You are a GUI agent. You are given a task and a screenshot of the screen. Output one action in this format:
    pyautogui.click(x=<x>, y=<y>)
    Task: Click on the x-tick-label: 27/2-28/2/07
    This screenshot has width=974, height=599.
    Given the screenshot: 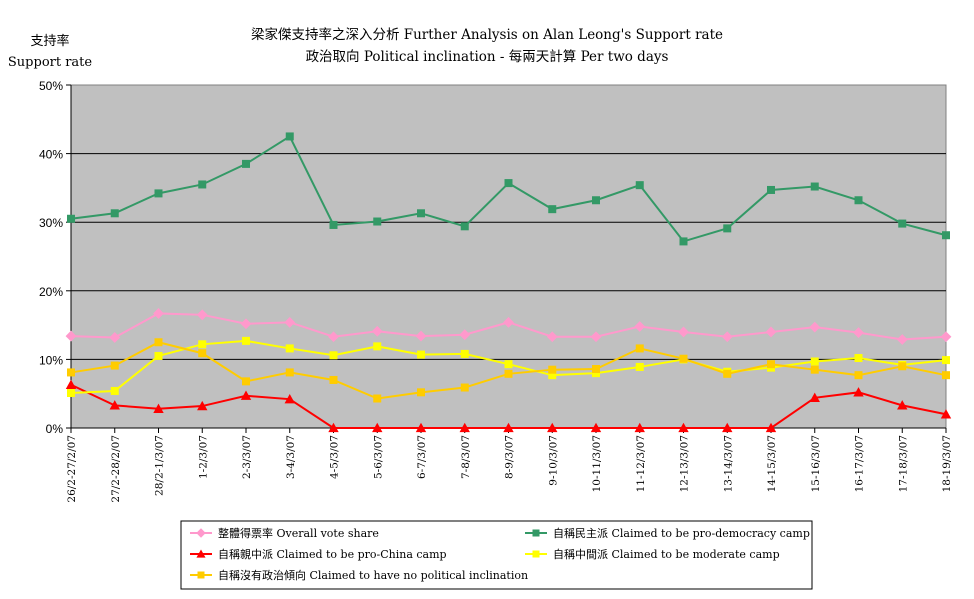 What is the action you would take?
    pyautogui.click(x=116, y=469)
    